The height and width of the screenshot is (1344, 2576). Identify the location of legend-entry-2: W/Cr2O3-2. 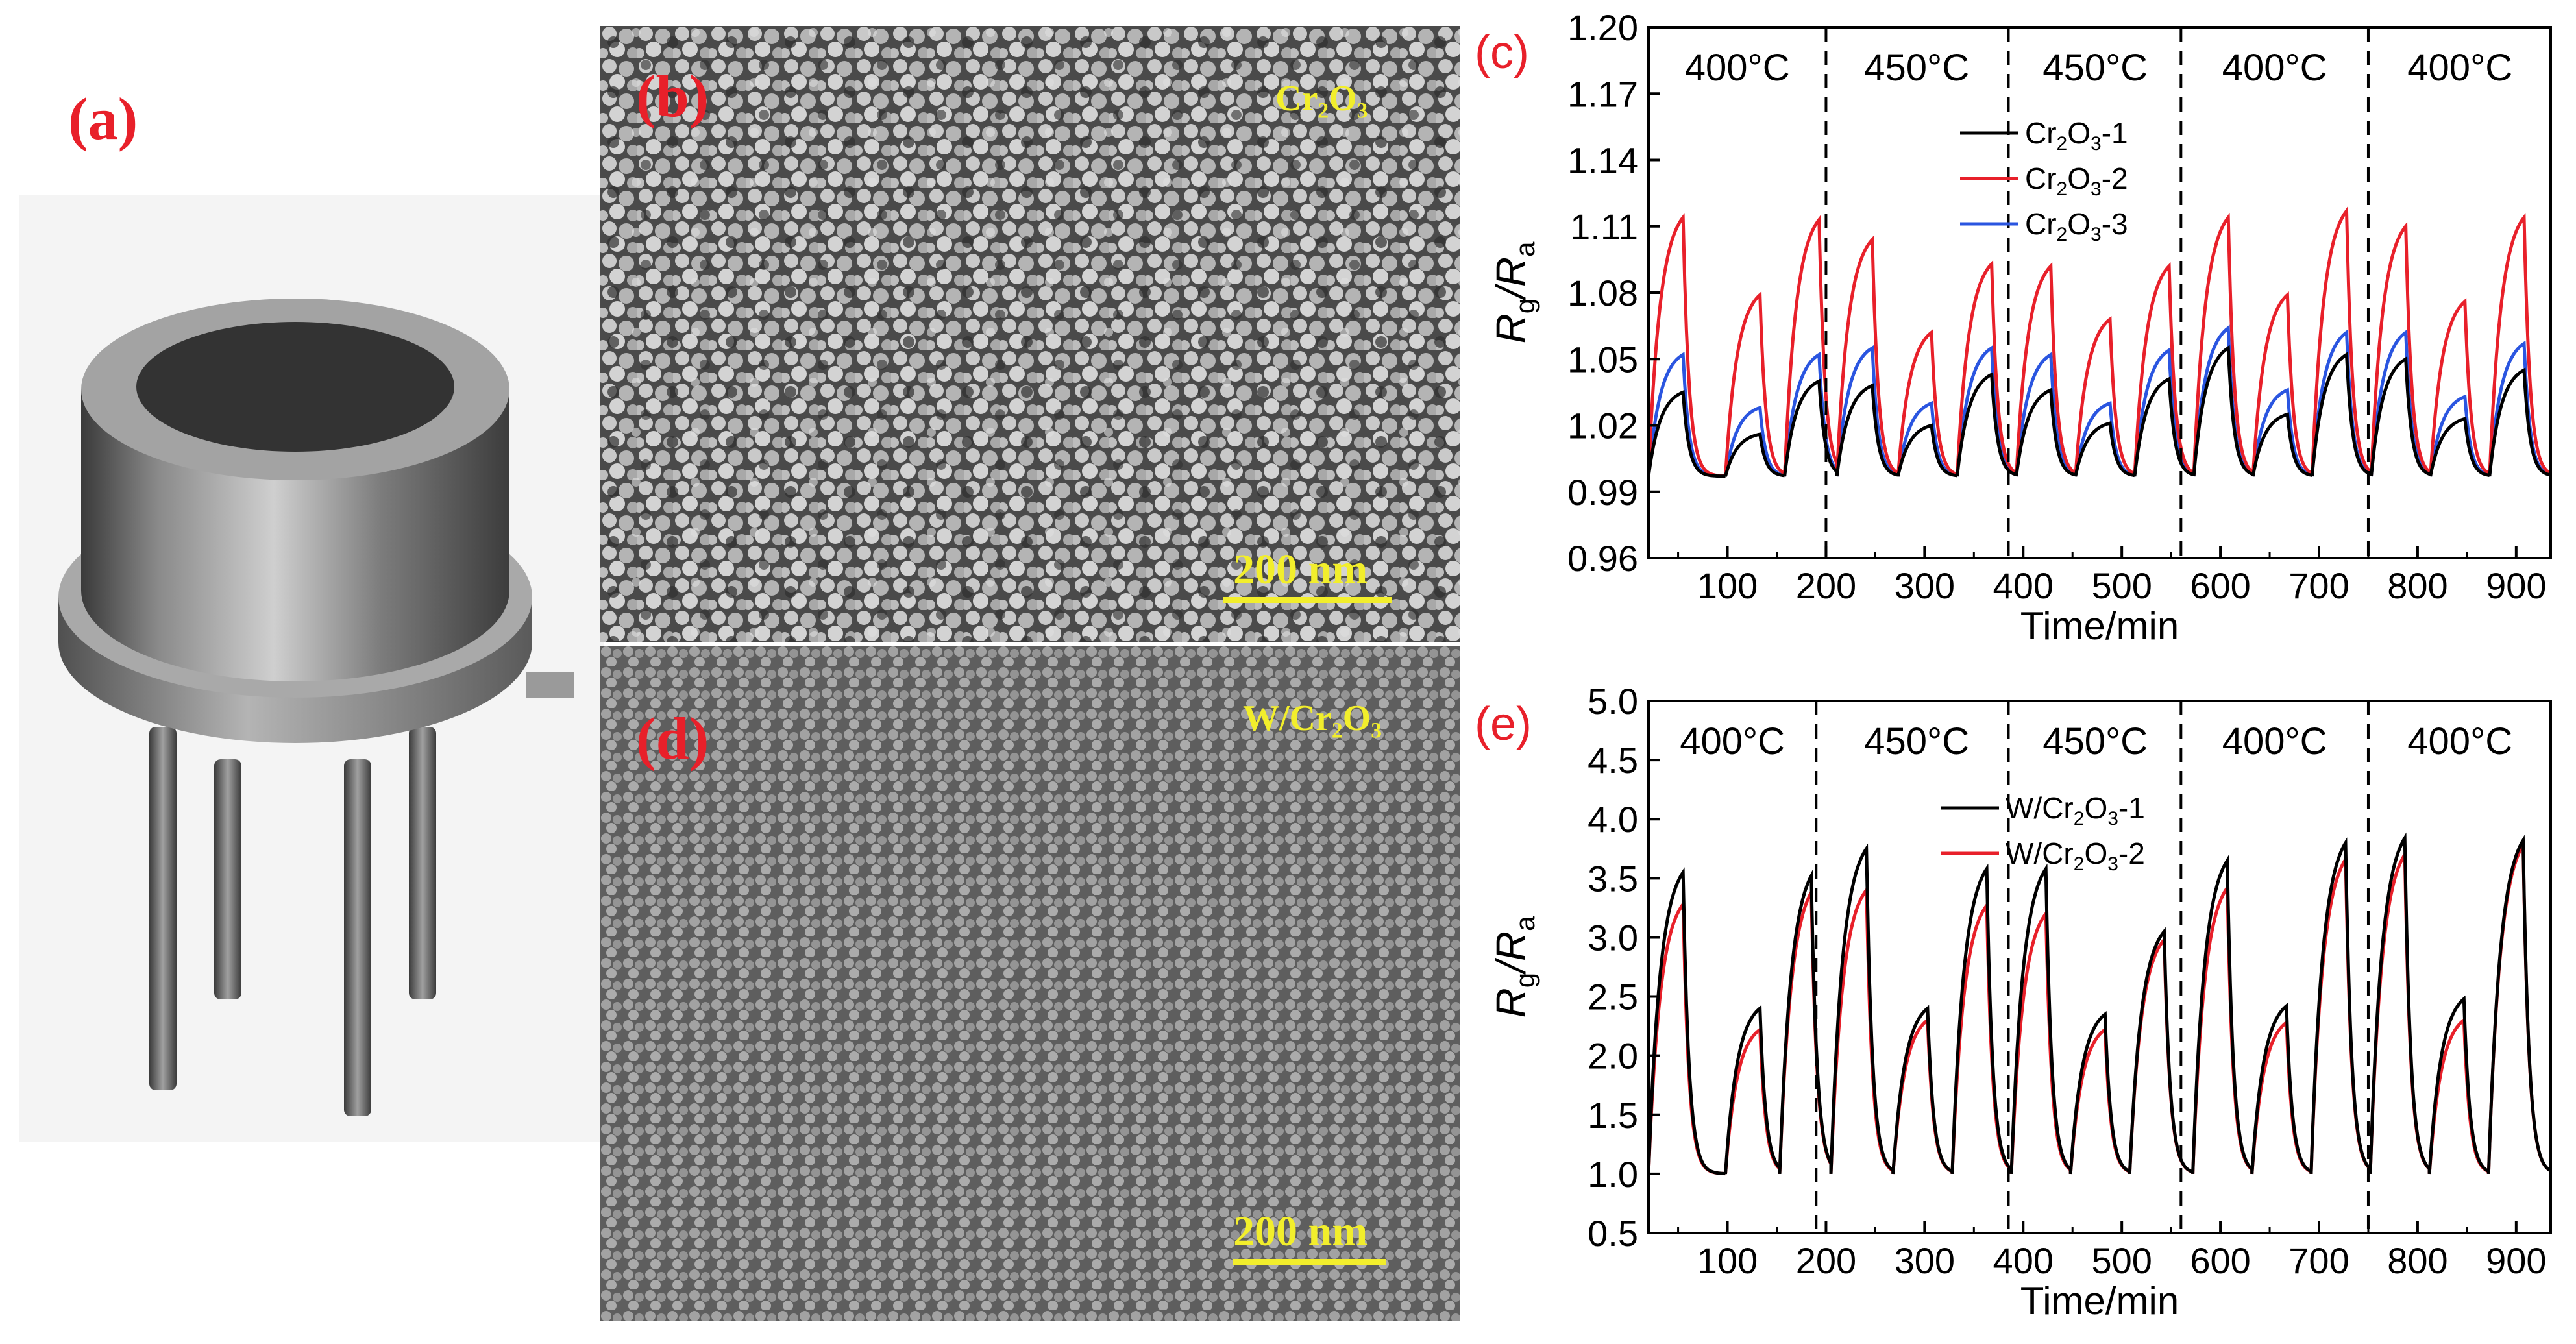
(2075, 856).